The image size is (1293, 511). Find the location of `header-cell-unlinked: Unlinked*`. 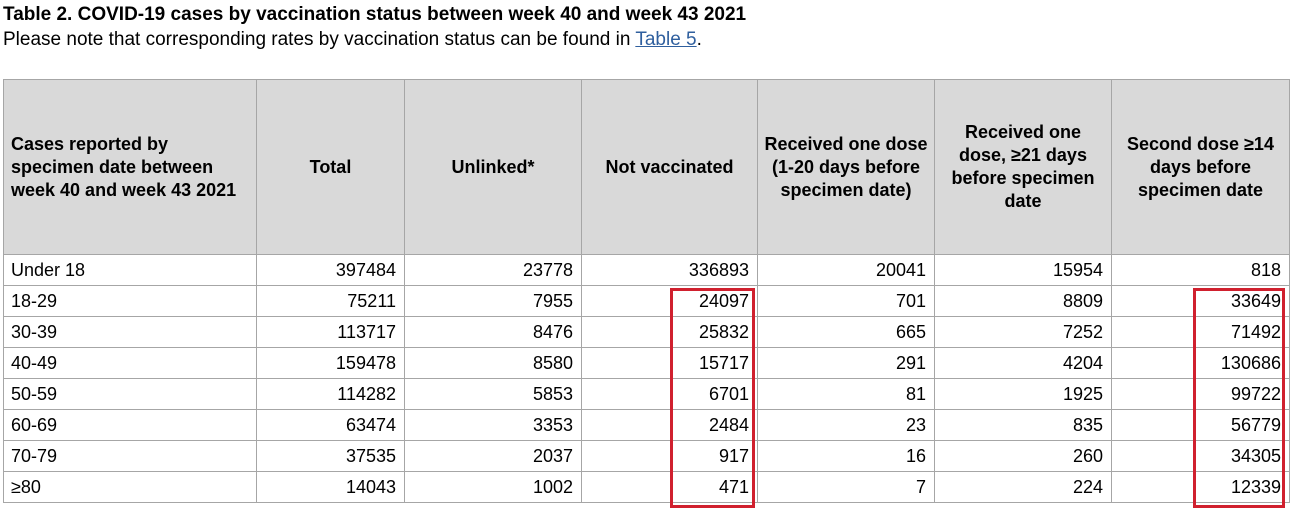

header-cell-unlinked: Unlinked* is located at coordinates (493, 167).